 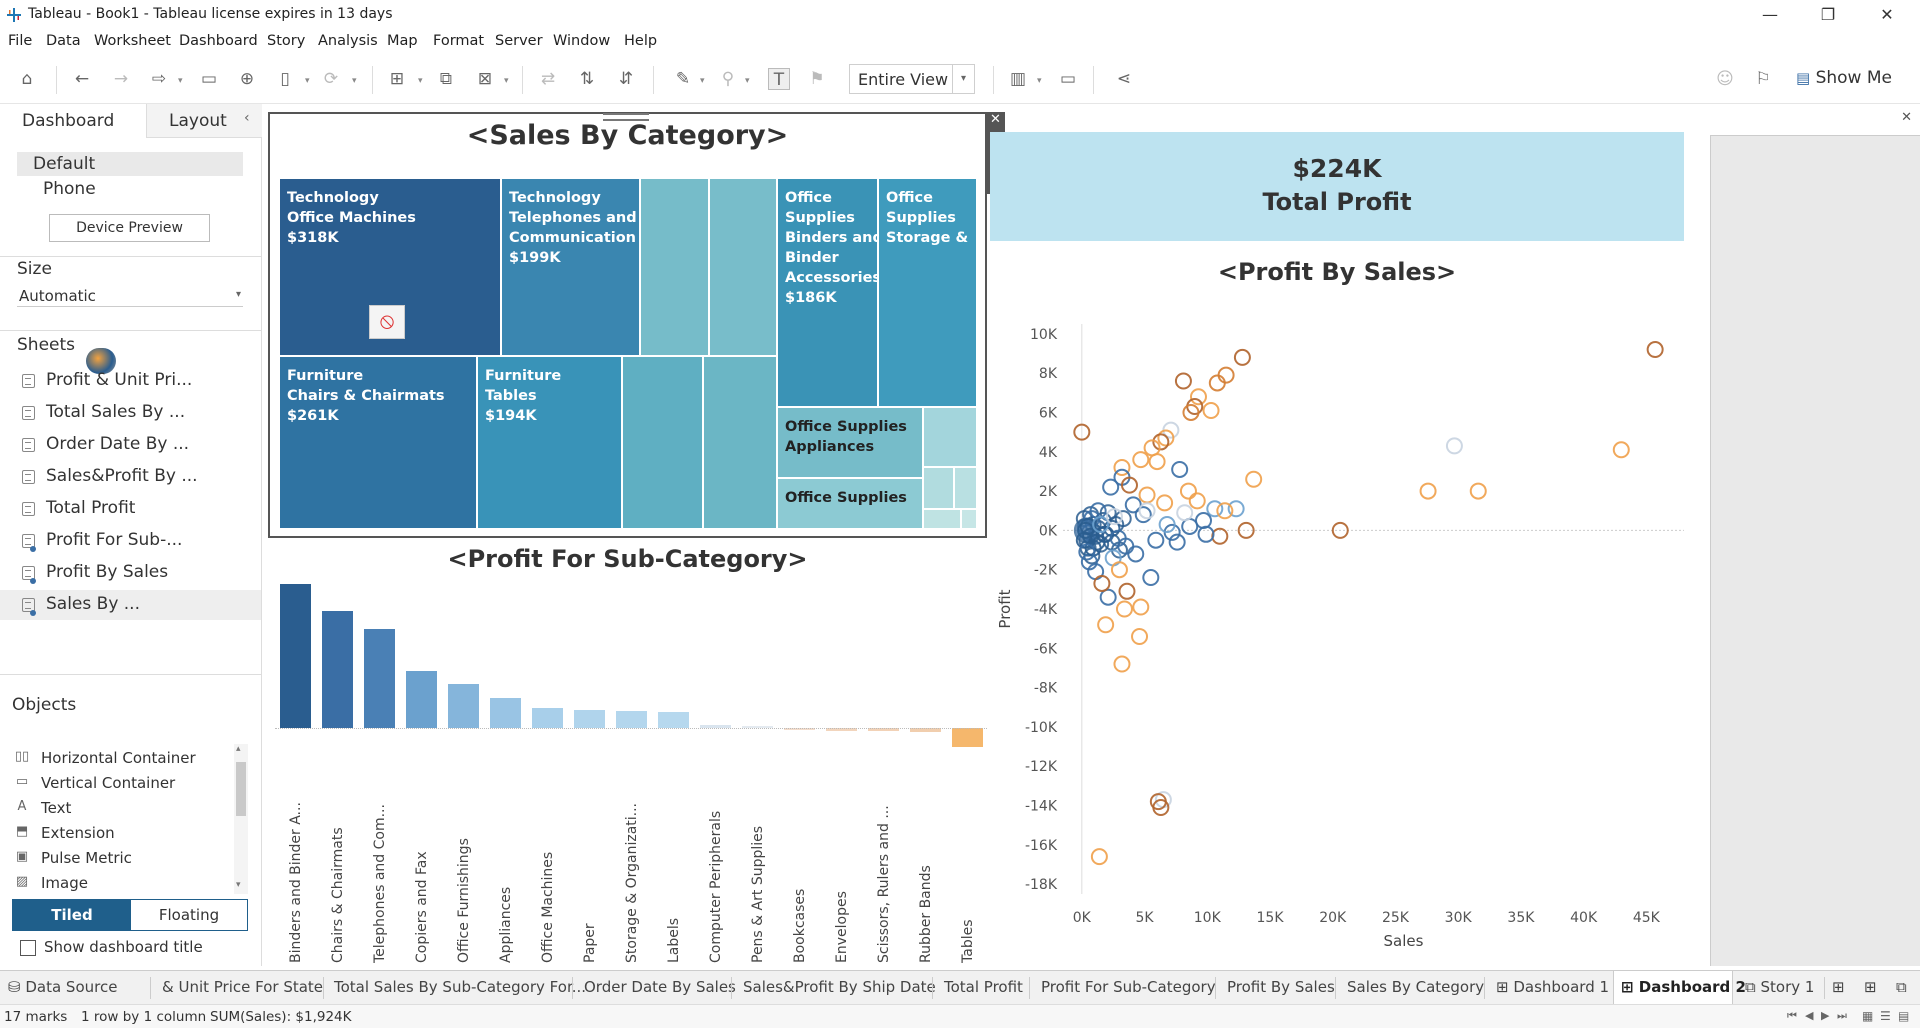 What do you see at coordinates (1416, 987) in the screenshot?
I see `tab-sheet: Sales By Category` at bounding box center [1416, 987].